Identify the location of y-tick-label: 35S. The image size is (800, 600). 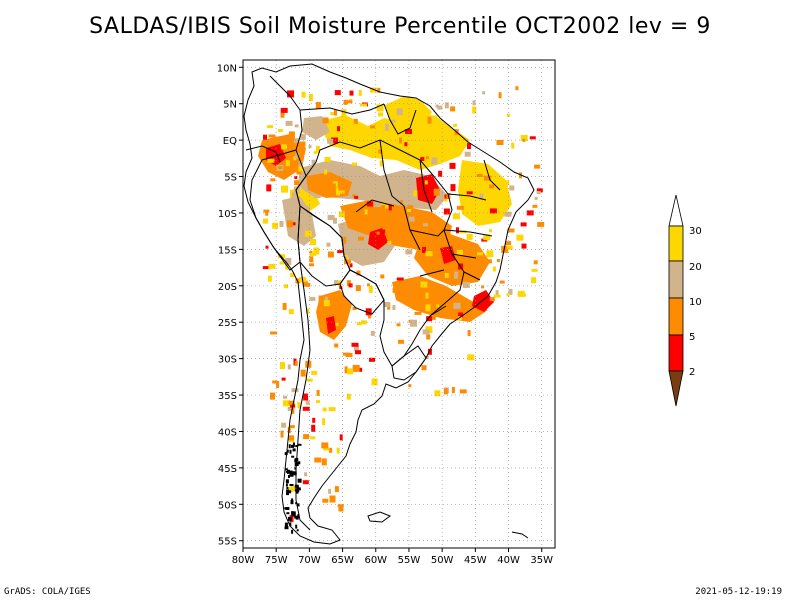
(227, 396).